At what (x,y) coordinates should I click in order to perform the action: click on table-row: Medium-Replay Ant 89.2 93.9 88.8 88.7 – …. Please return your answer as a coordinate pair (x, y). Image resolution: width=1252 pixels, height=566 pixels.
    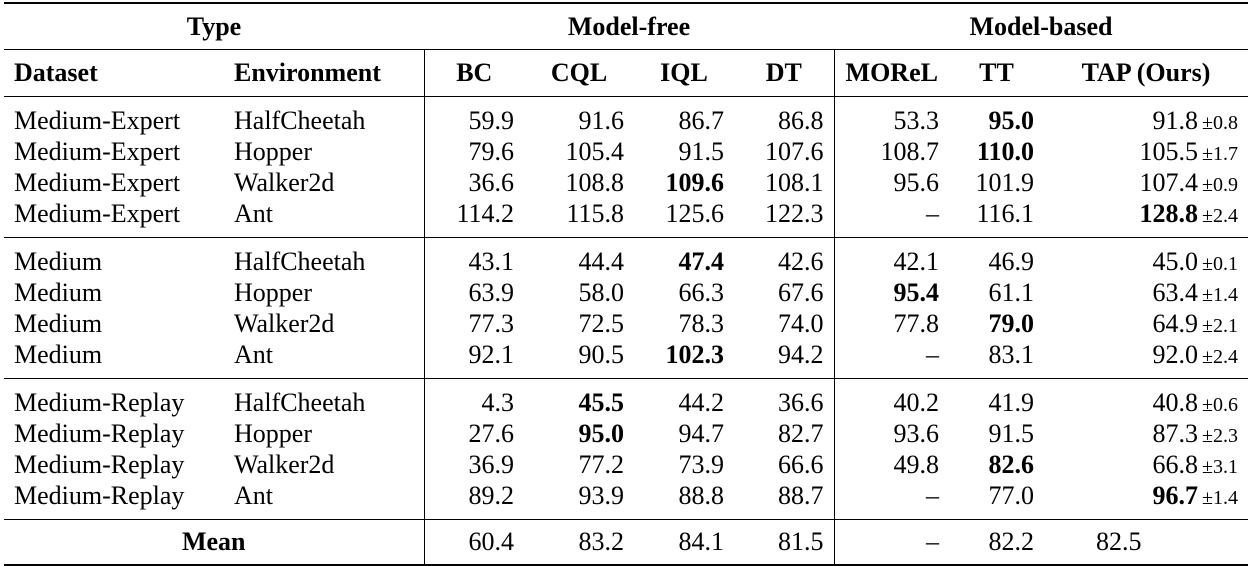
    Looking at the image, I should click on (626, 495).